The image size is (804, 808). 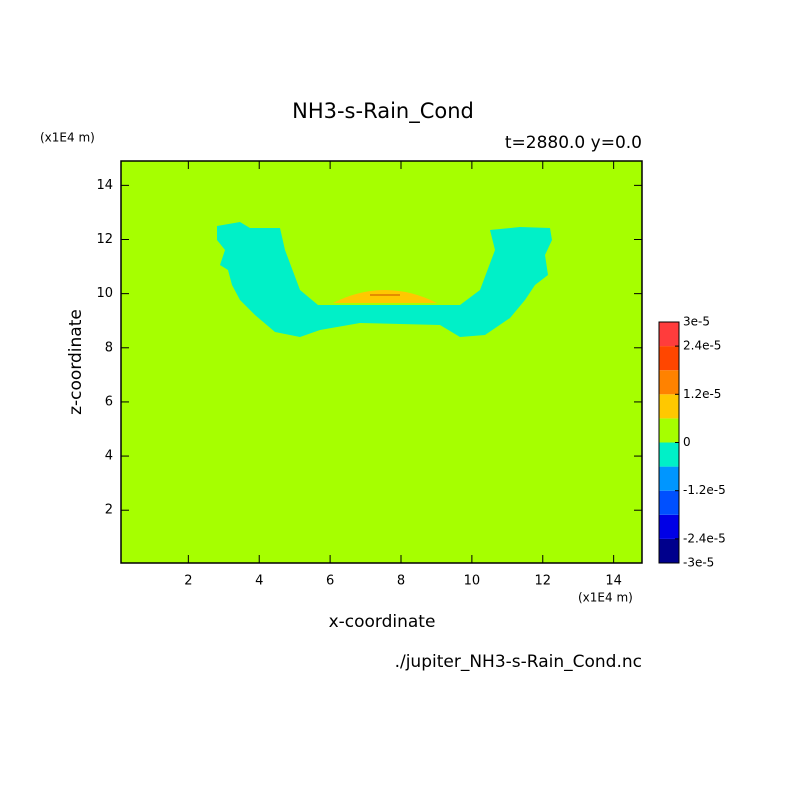 What do you see at coordinates (259, 581) in the screenshot?
I see `x-tick-label: 4` at bounding box center [259, 581].